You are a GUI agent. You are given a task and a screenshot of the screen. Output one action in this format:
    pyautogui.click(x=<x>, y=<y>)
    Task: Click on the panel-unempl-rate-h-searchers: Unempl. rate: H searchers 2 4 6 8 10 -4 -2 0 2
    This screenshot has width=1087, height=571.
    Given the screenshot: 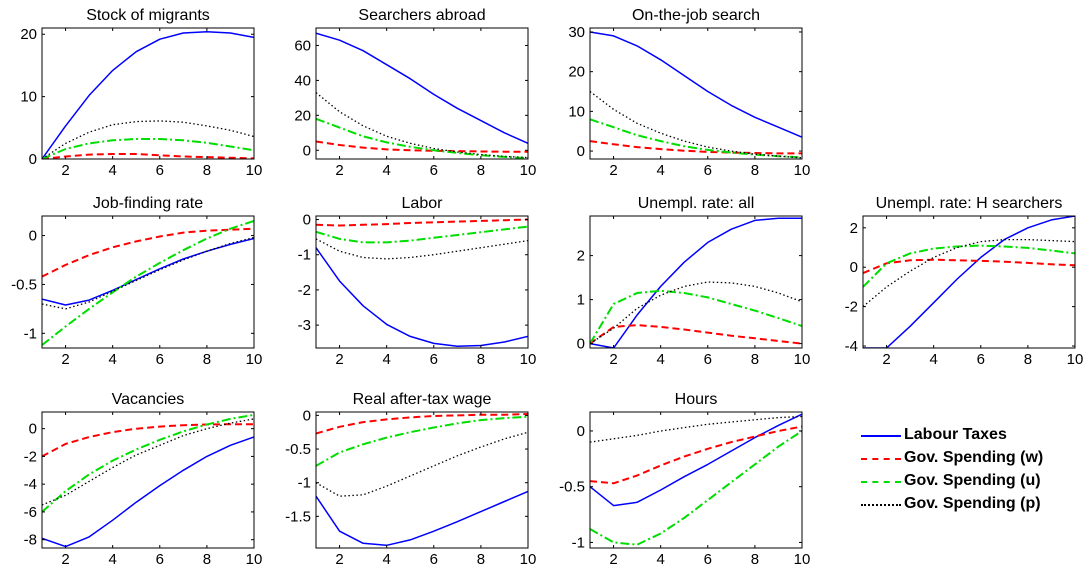 What is the action you would take?
    pyautogui.click(x=964, y=281)
    